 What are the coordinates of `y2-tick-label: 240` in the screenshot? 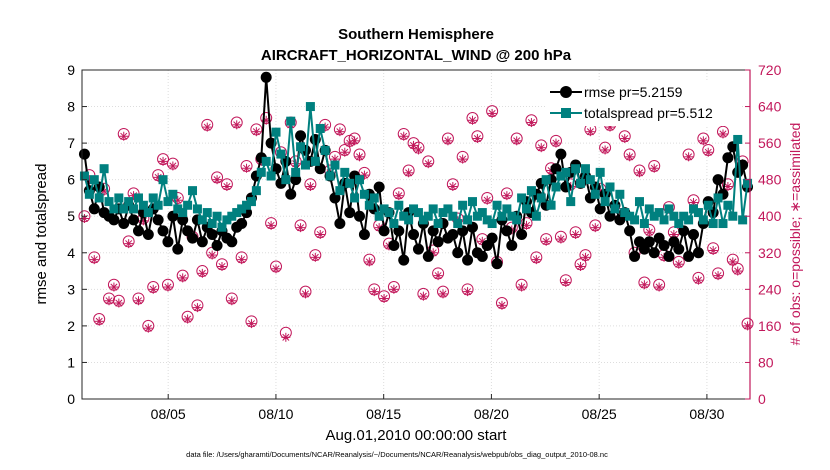 It's located at (770, 289).